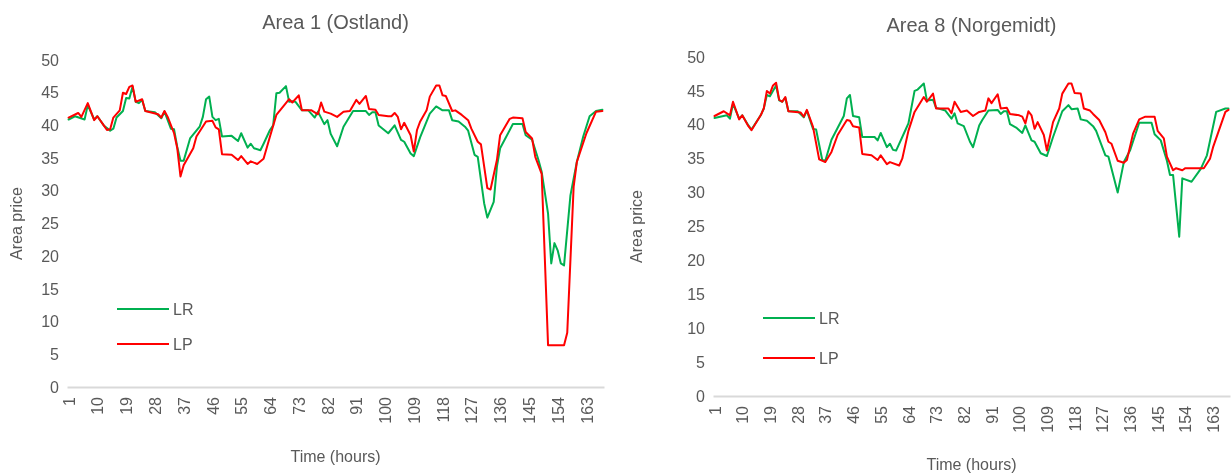  I want to click on chart-title: Area 8 (Norgemidt), so click(971, 25).